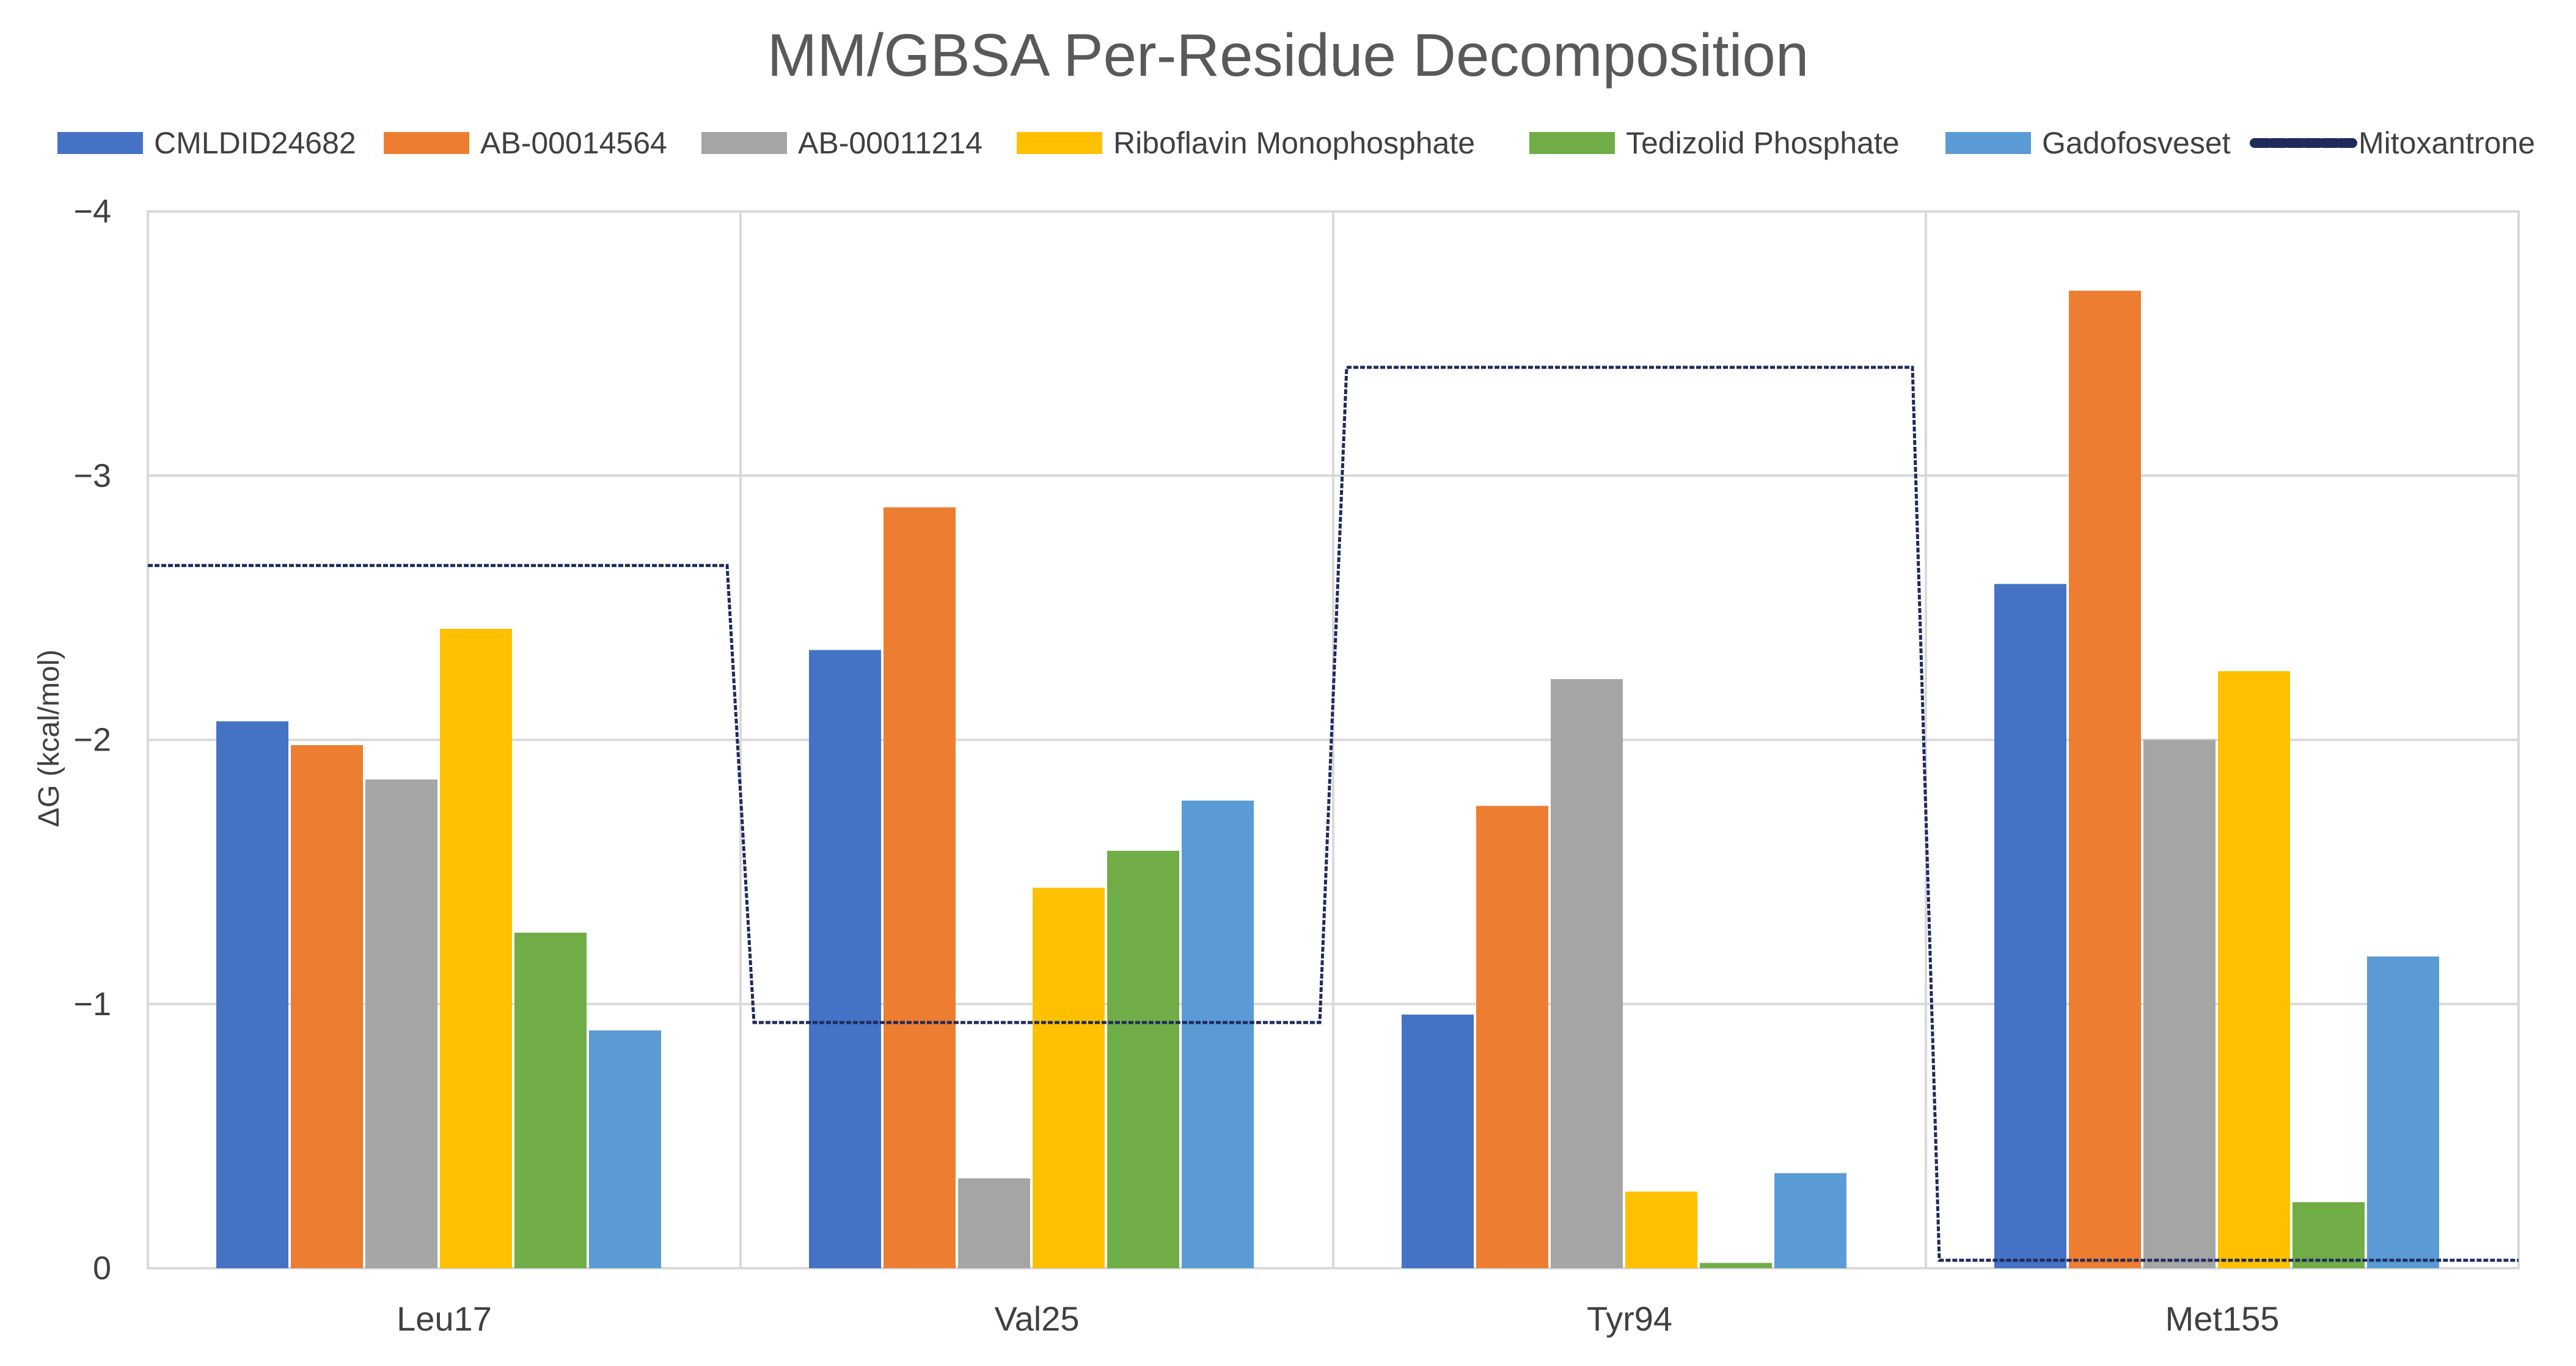  What do you see at coordinates (1036, 1319) in the screenshot?
I see `x-tick-label: Val25` at bounding box center [1036, 1319].